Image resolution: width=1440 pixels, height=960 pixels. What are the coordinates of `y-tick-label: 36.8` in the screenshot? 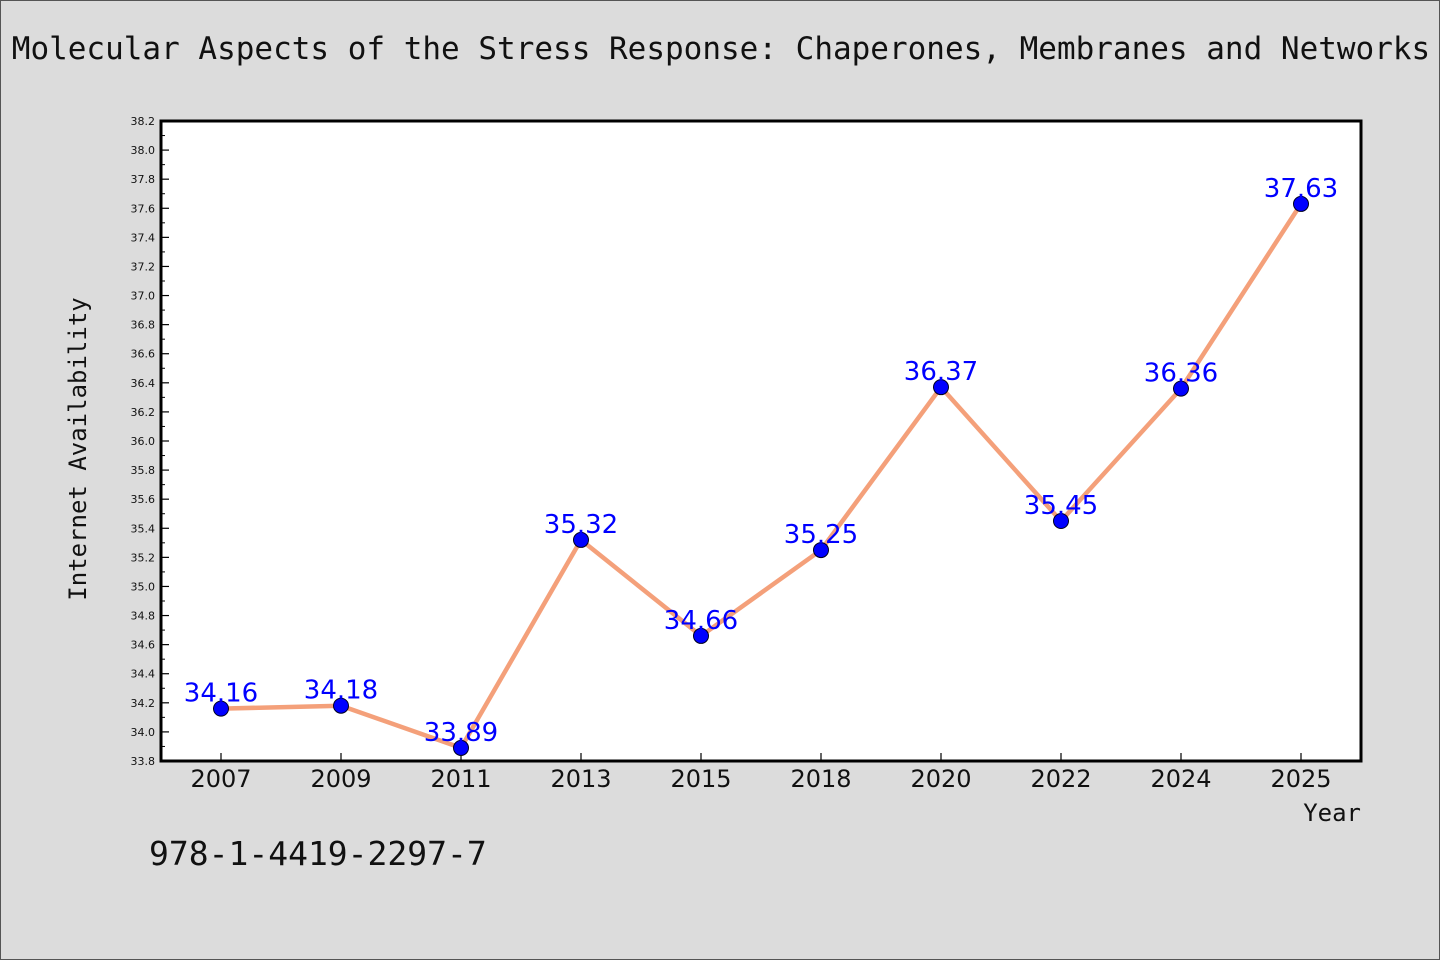 It's located at (143, 325).